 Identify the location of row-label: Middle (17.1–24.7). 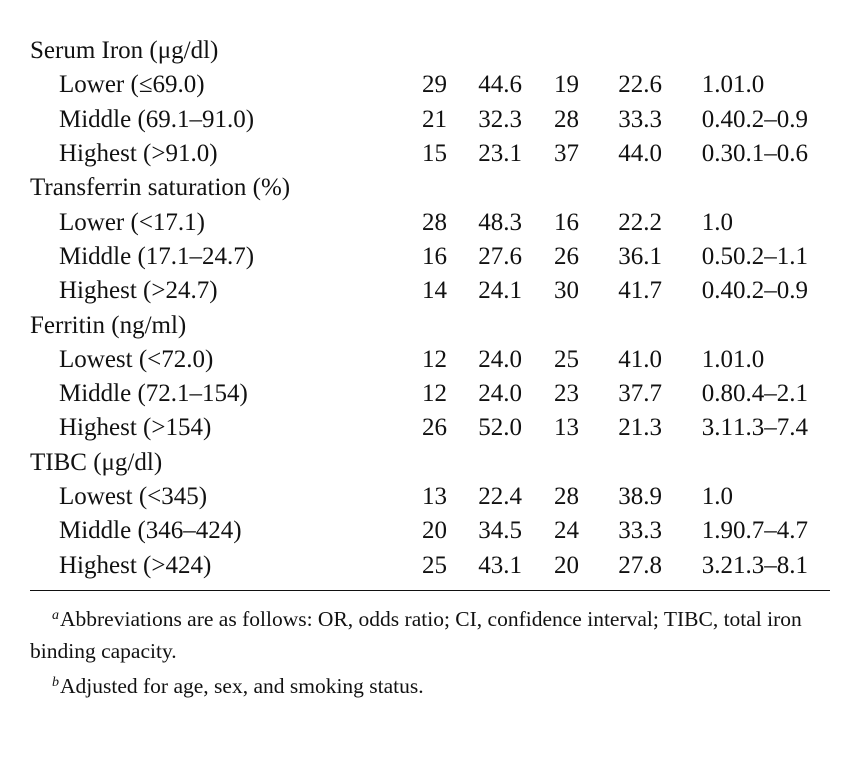
(157, 256).